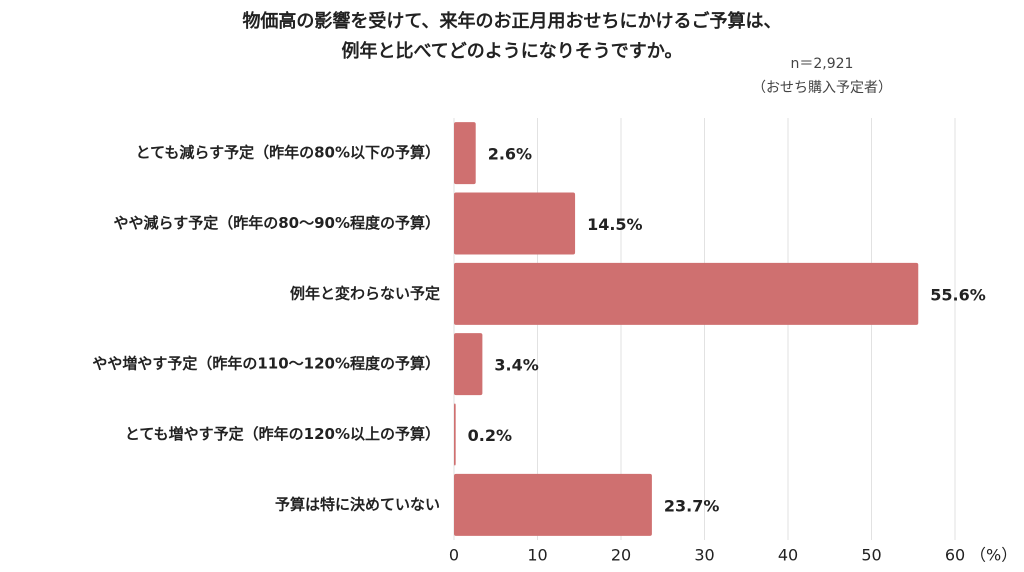  Describe the element at coordinates (955, 555) in the screenshot. I see `x-tick-label: 60` at that location.